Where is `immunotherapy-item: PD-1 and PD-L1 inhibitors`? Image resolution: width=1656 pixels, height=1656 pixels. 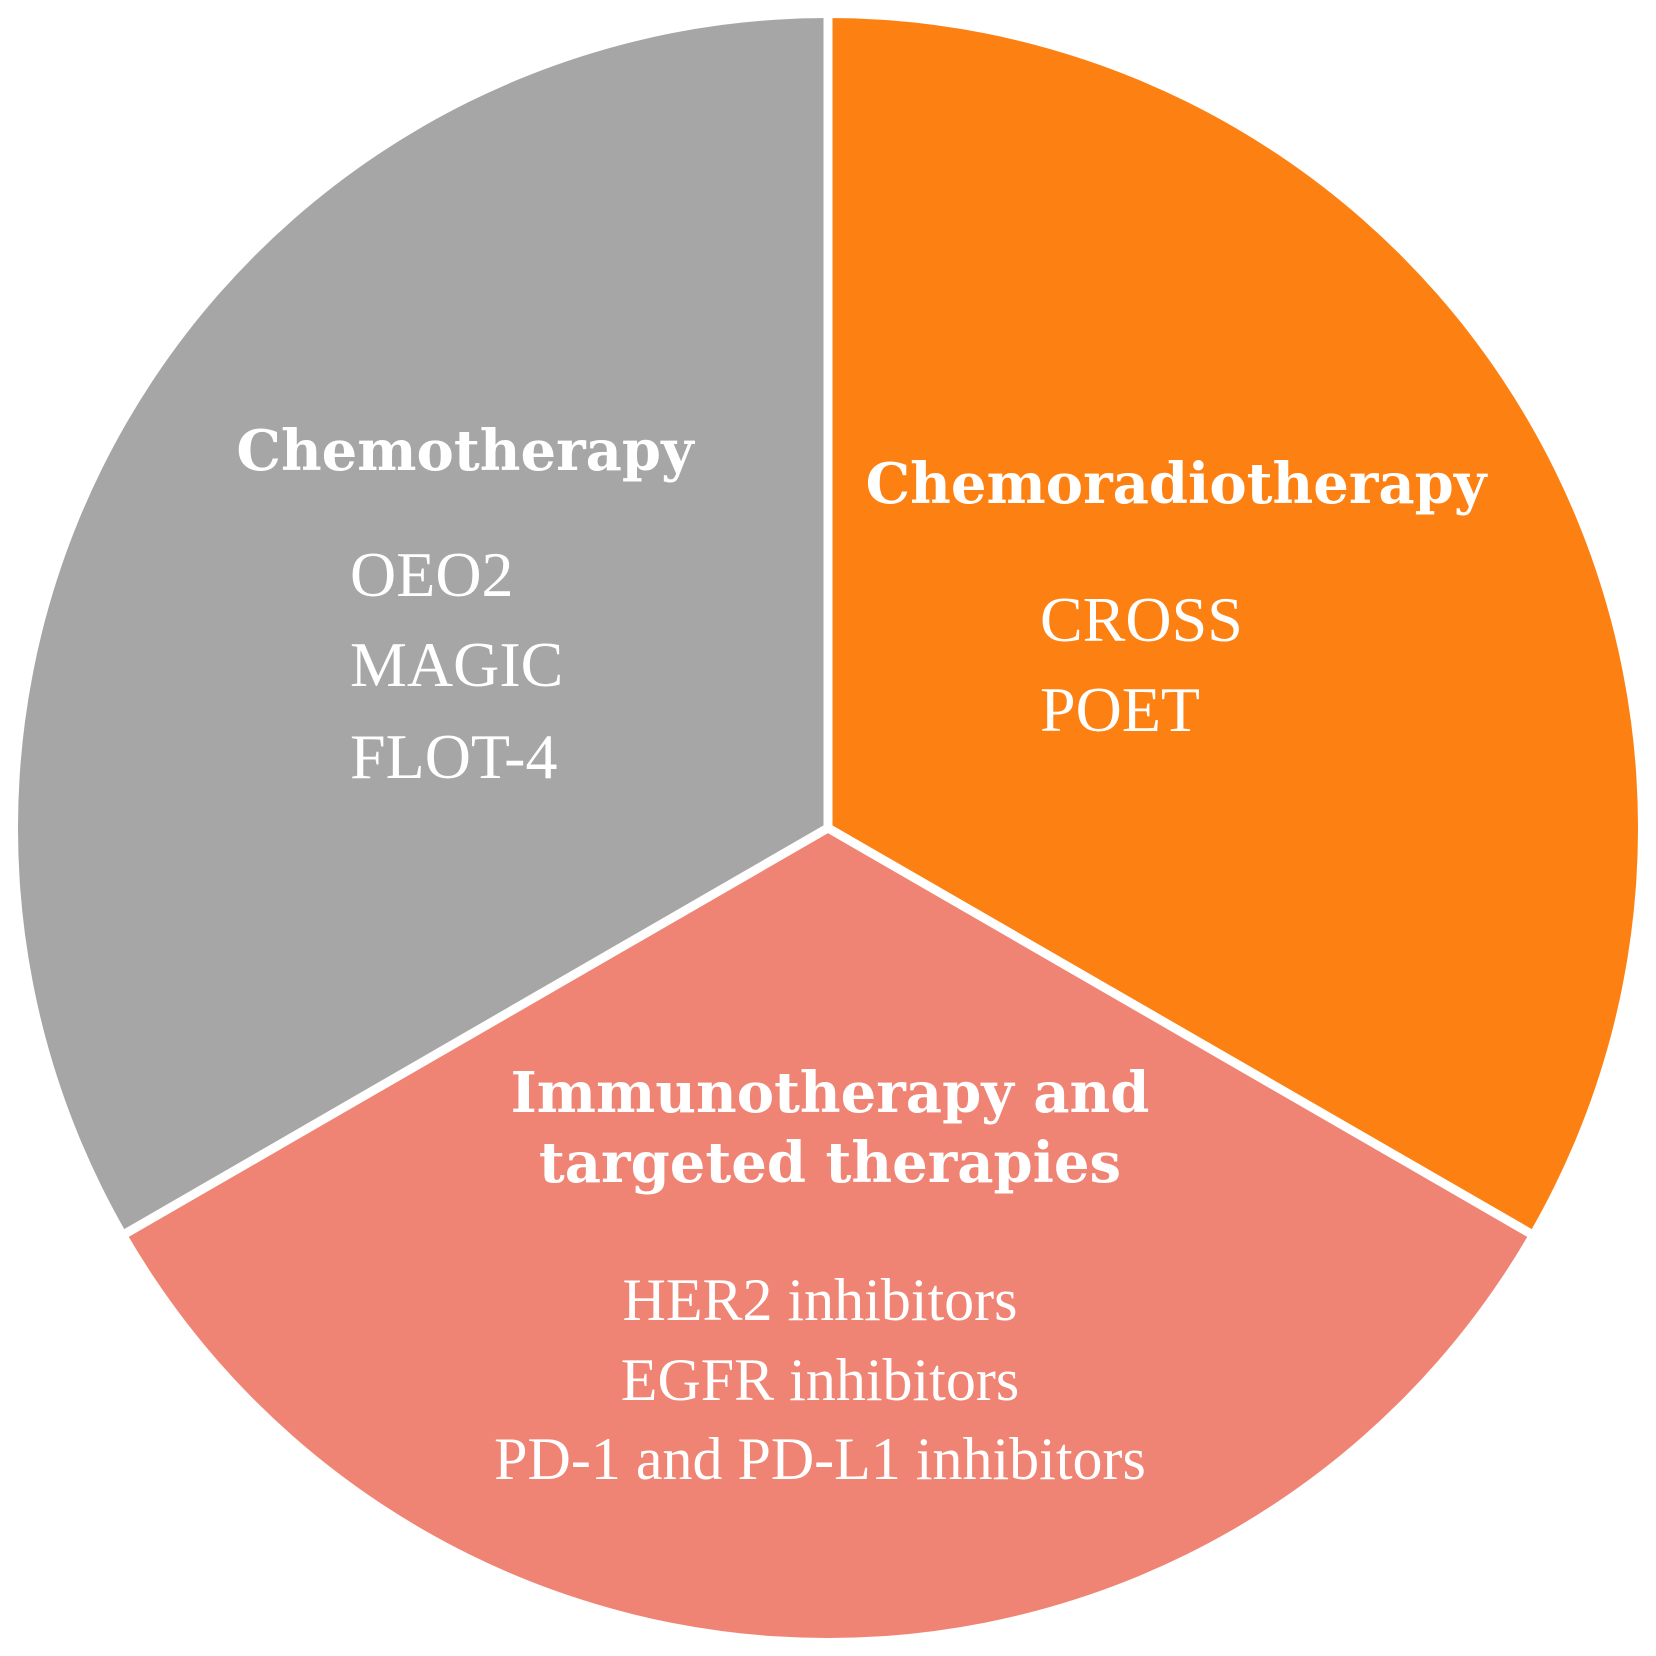
immunotherapy-item: PD-1 and PD-L1 inhibitors is located at coordinates (820, 1459).